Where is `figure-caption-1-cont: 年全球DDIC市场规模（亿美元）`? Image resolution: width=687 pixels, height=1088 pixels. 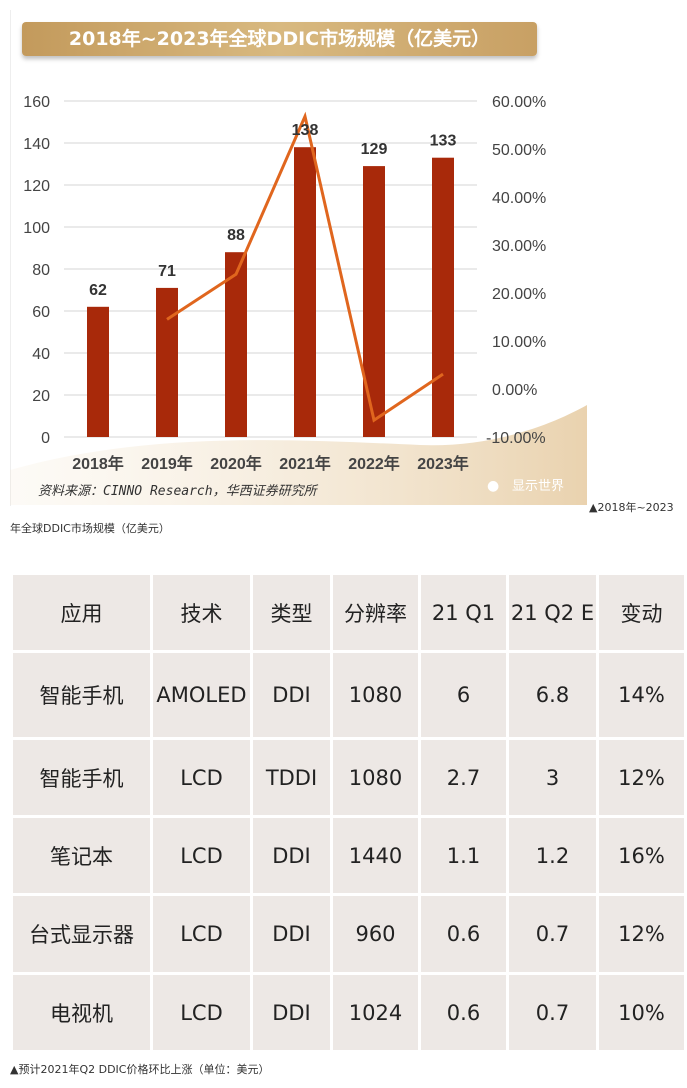
figure-caption-1-cont: 年全球DDIC市场规模（亿美元） is located at coordinates (90, 528).